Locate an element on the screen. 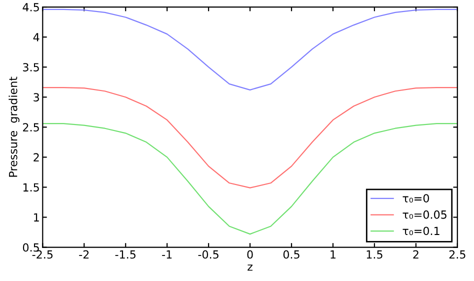 The height and width of the screenshot is (281, 474). legend-label: τ₀=0.05 is located at coordinates (424, 214).